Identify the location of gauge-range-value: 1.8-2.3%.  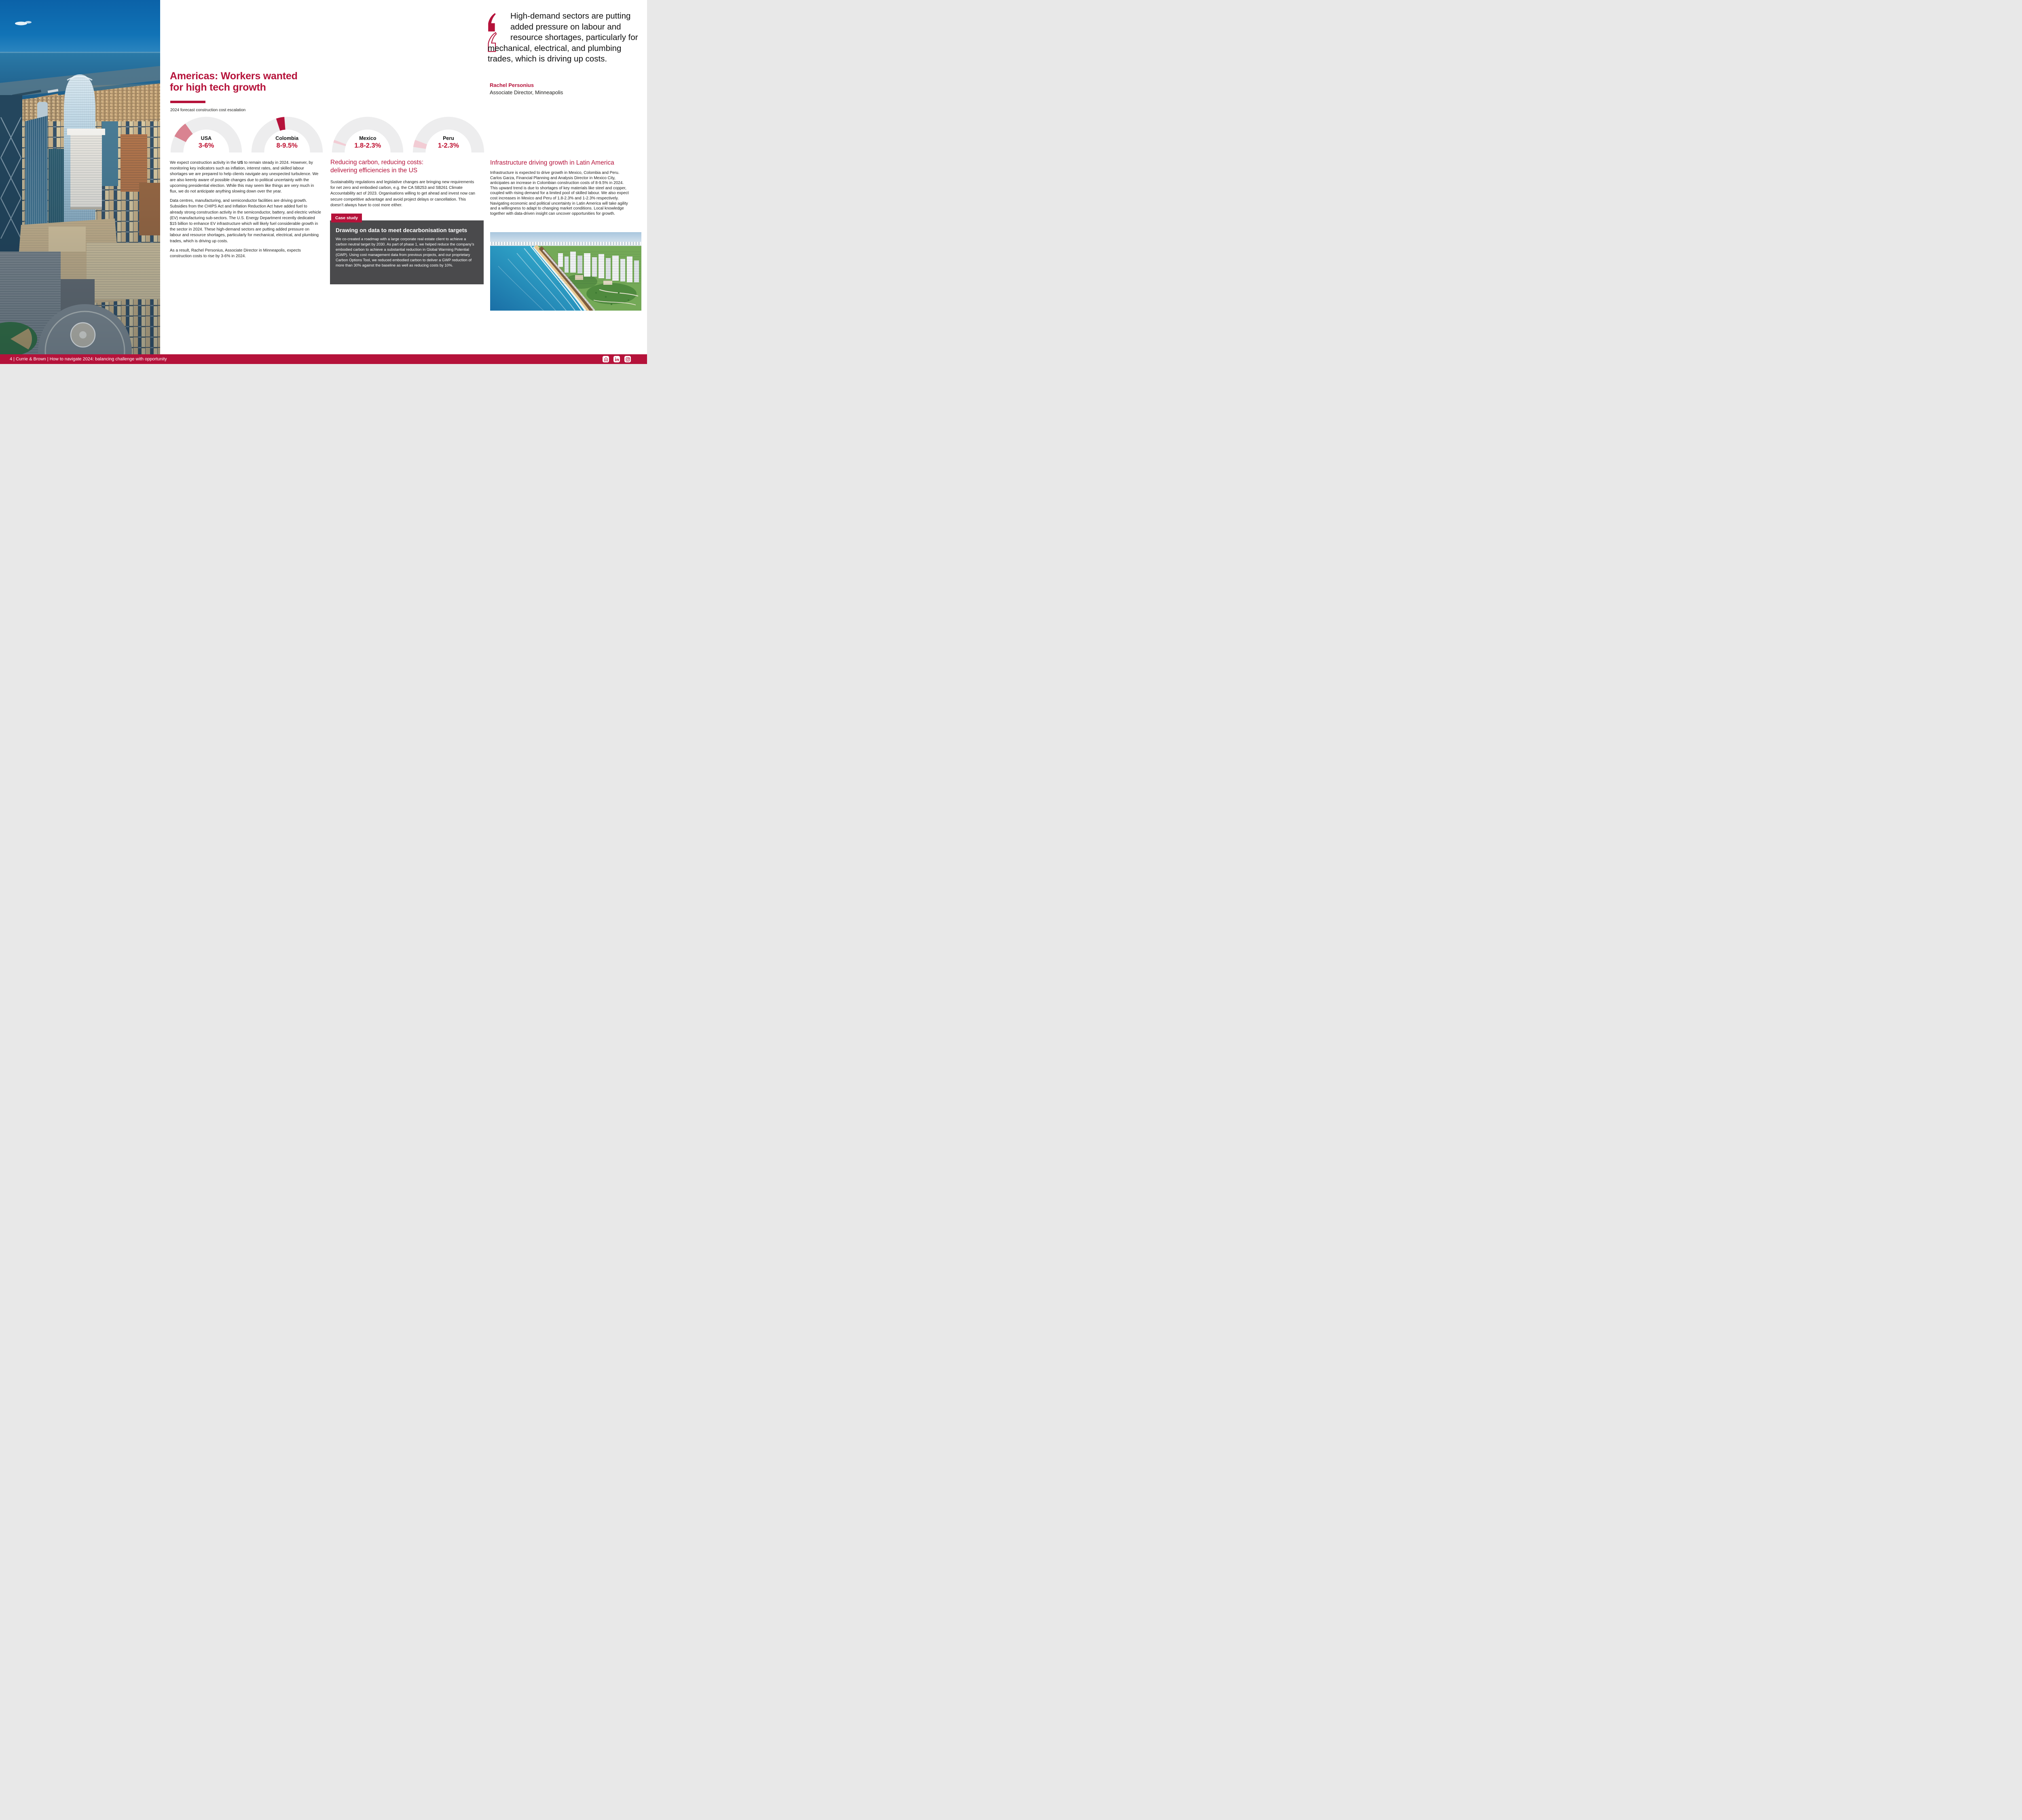
(367, 145).